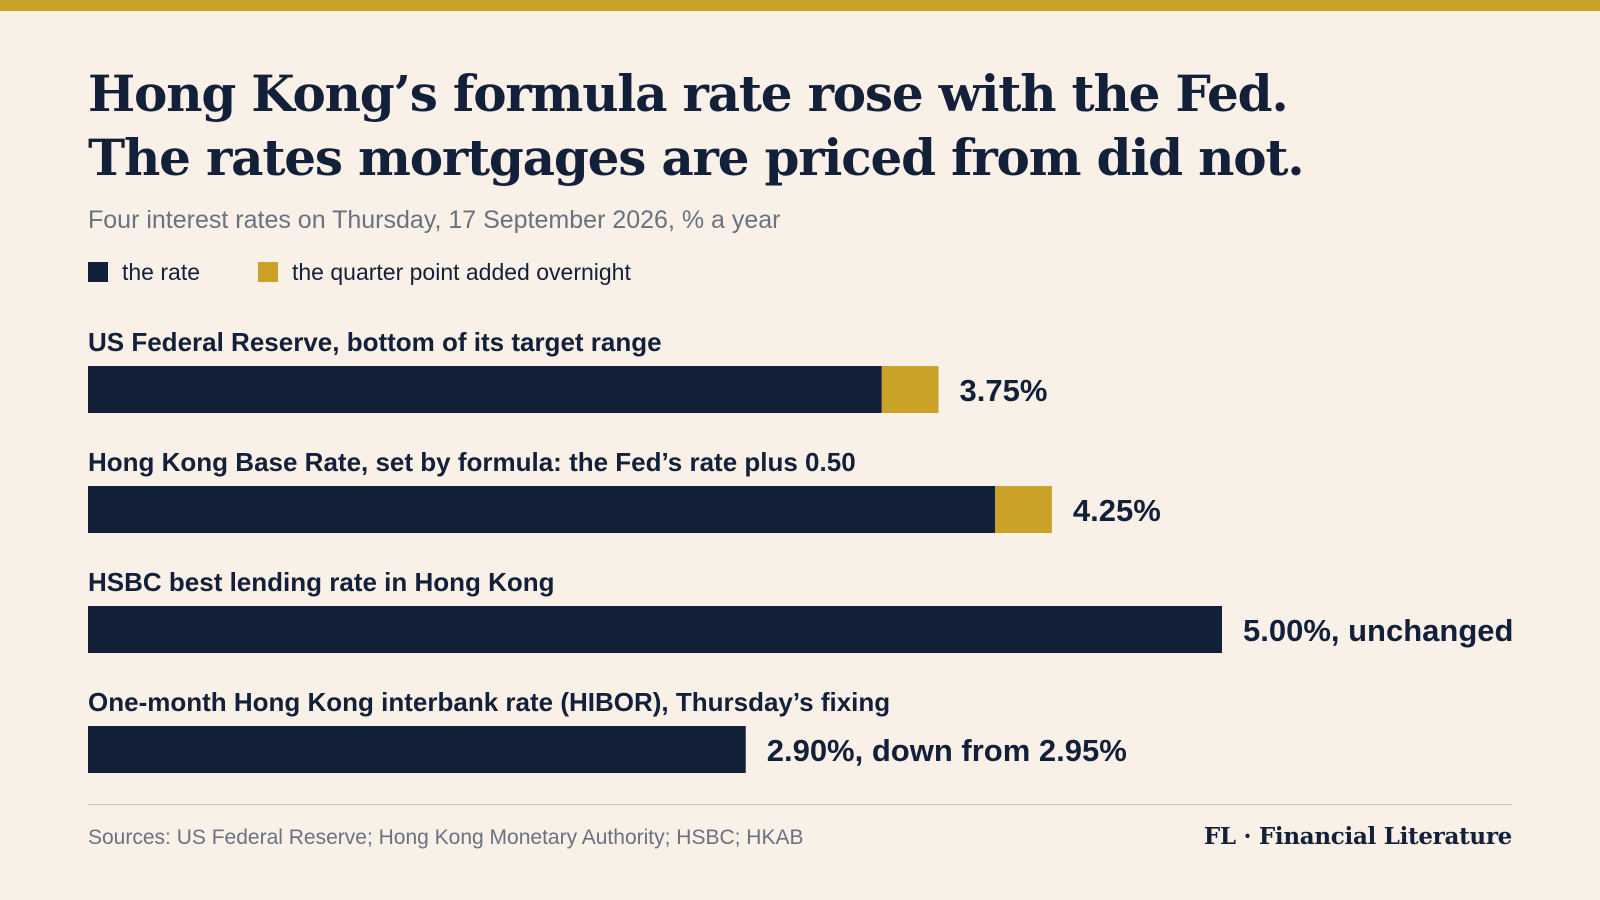 The height and width of the screenshot is (900, 1600). Describe the element at coordinates (268, 272) in the screenshot. I see `legend-swatch-increase` at that location.